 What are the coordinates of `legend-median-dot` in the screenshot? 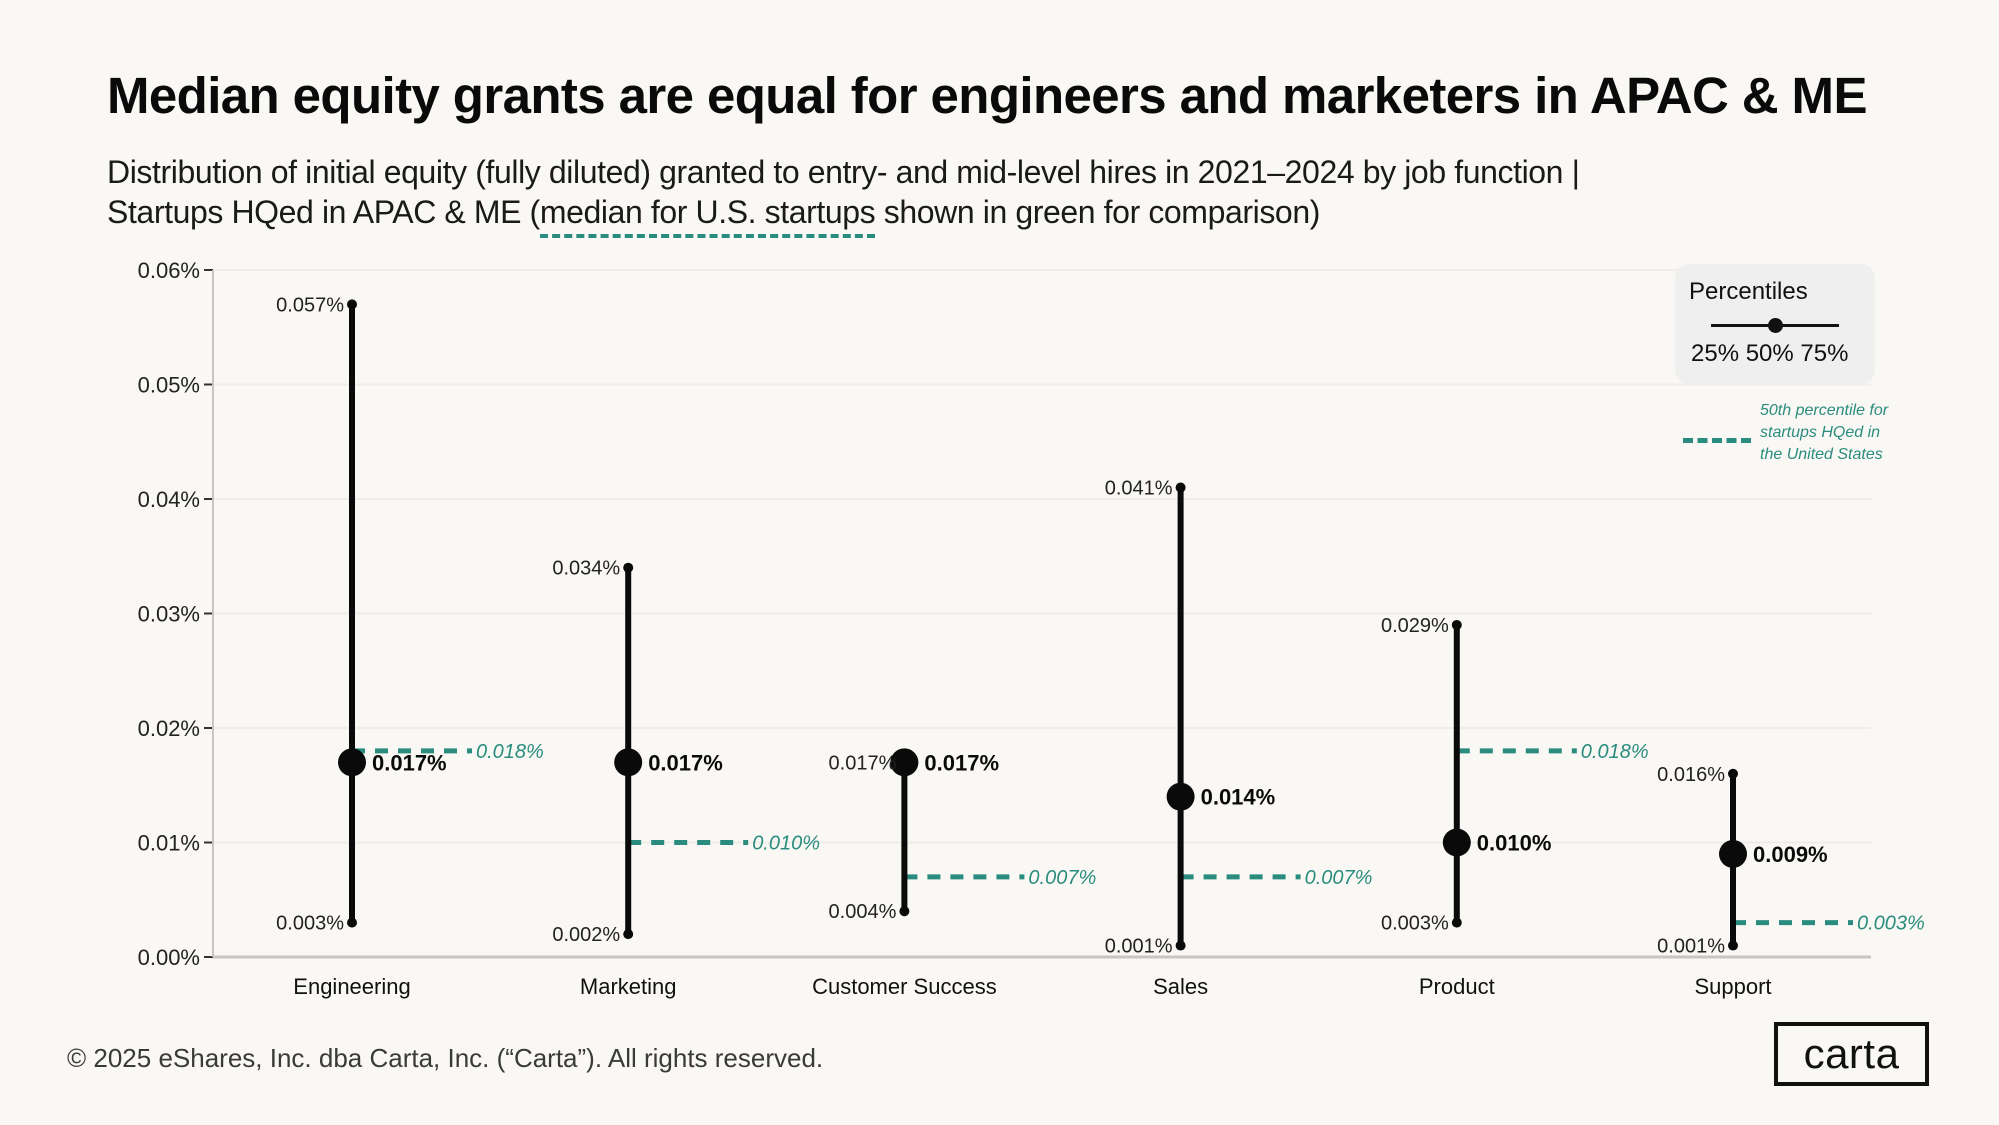 It's located at (1775, 325).